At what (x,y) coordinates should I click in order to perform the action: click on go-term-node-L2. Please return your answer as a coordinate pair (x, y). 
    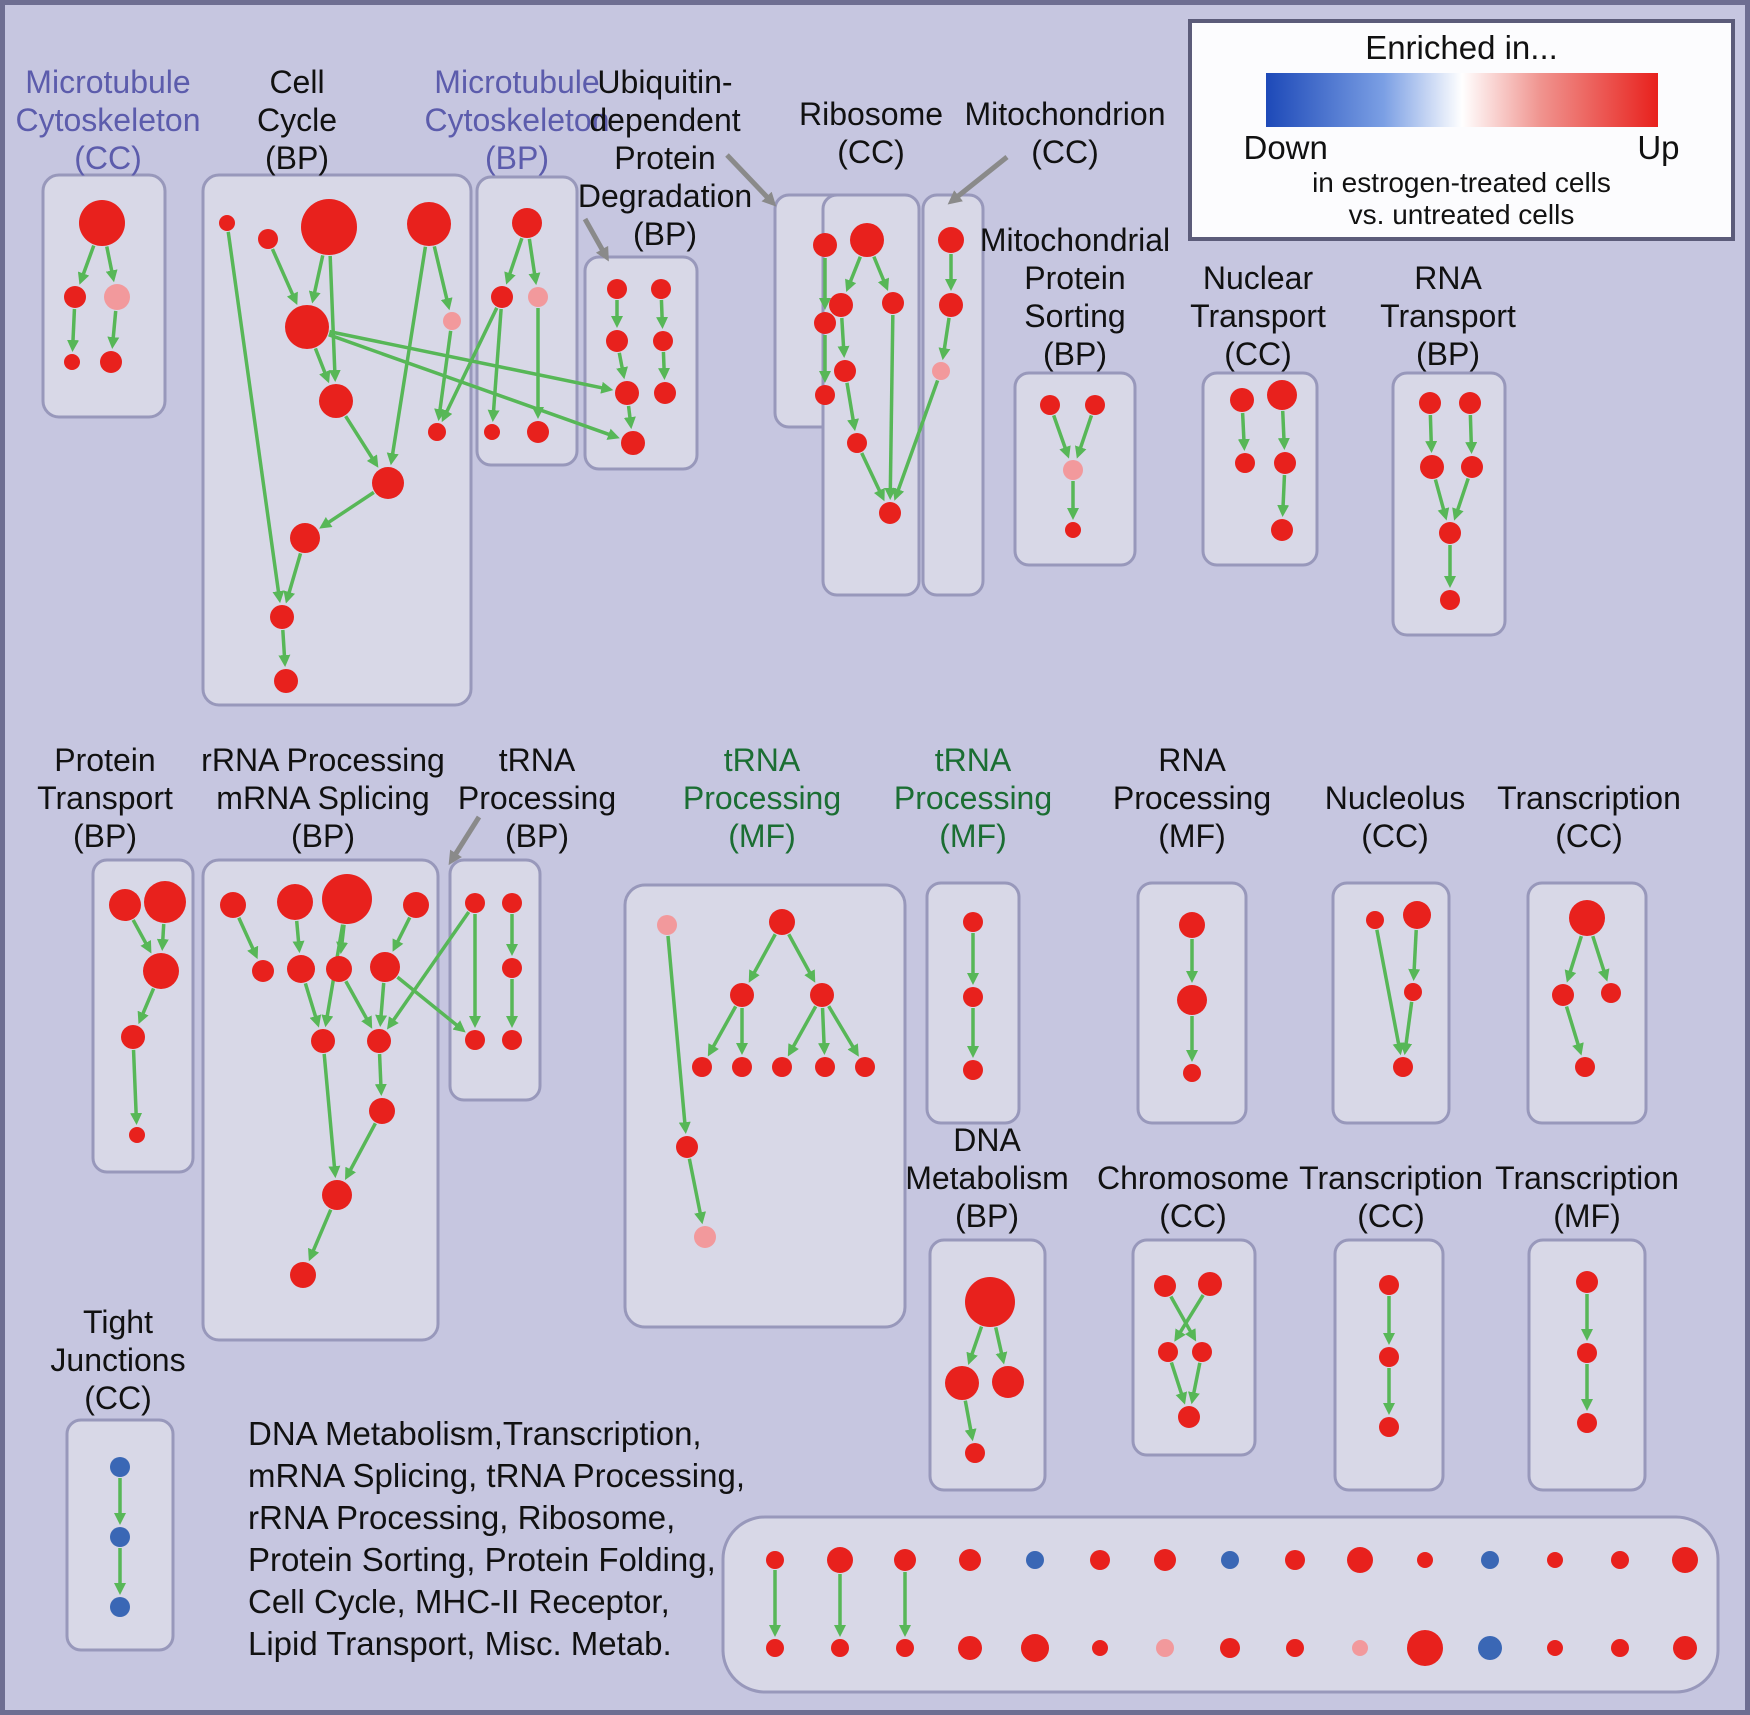
    Looking at the image, I should click on (295, 902).